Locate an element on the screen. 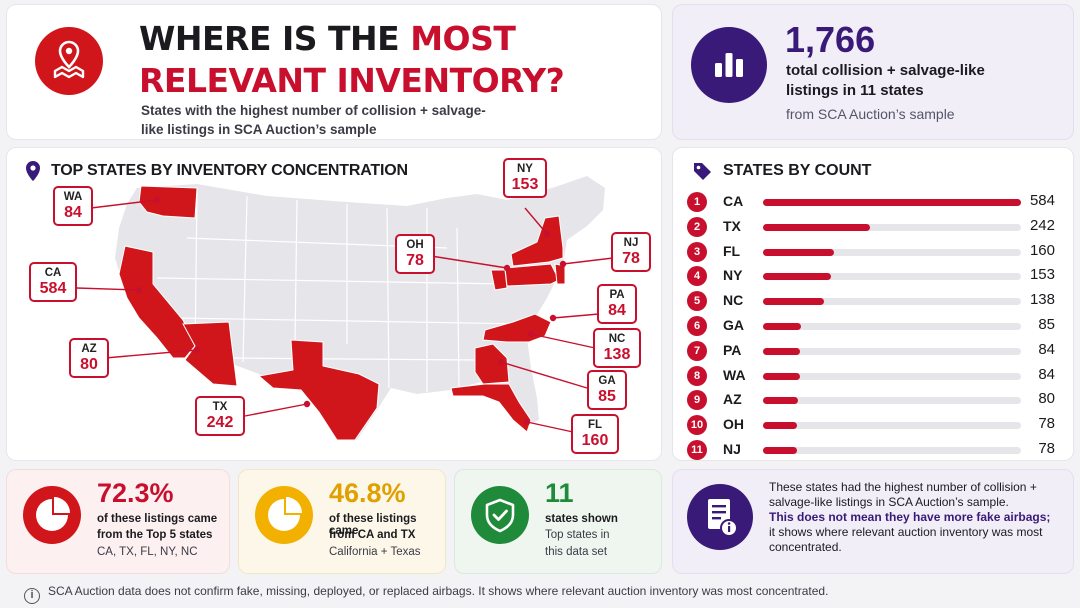 Image resolution: width=1080 pixels, height=608 pixels. rank-state-label: NC is located at coordinates (733, 300).